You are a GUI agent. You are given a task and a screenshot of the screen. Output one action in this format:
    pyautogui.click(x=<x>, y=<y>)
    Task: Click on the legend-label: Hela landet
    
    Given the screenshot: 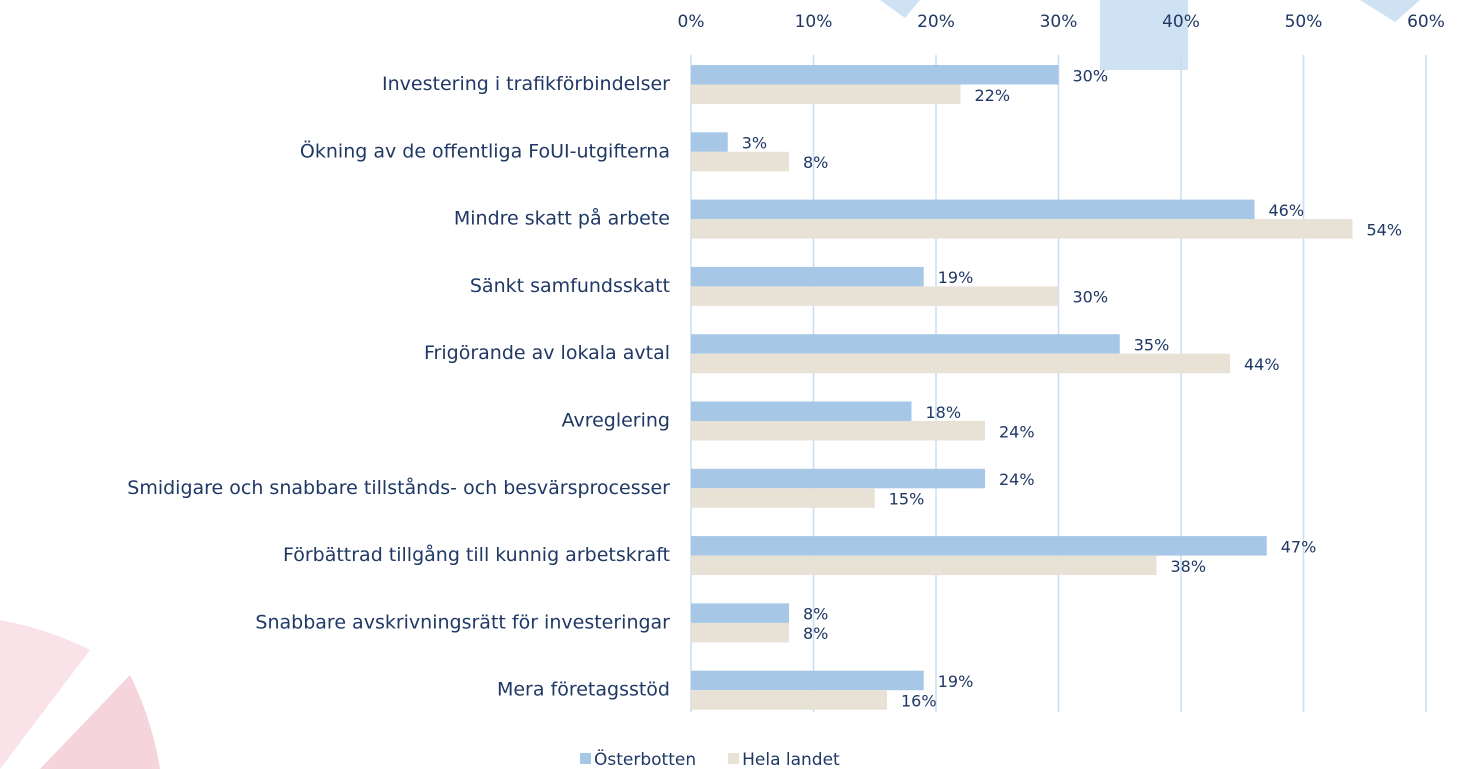 What is the action you would take?
    pyautogui.click(x=791, y=759)
    